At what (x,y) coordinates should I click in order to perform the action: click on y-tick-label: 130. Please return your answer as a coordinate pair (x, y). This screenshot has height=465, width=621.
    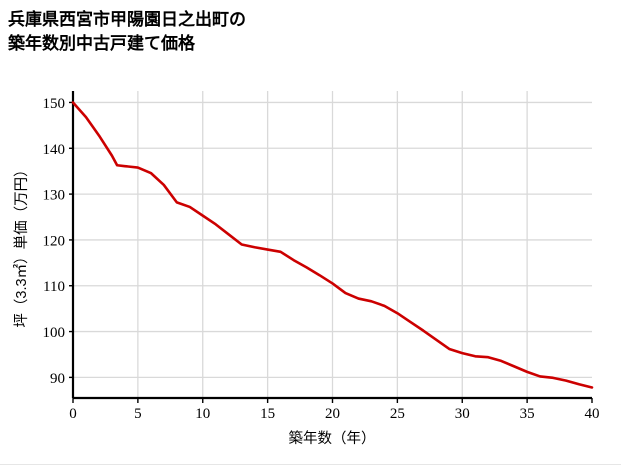
    Looking at the image, I should click on (54, 196).